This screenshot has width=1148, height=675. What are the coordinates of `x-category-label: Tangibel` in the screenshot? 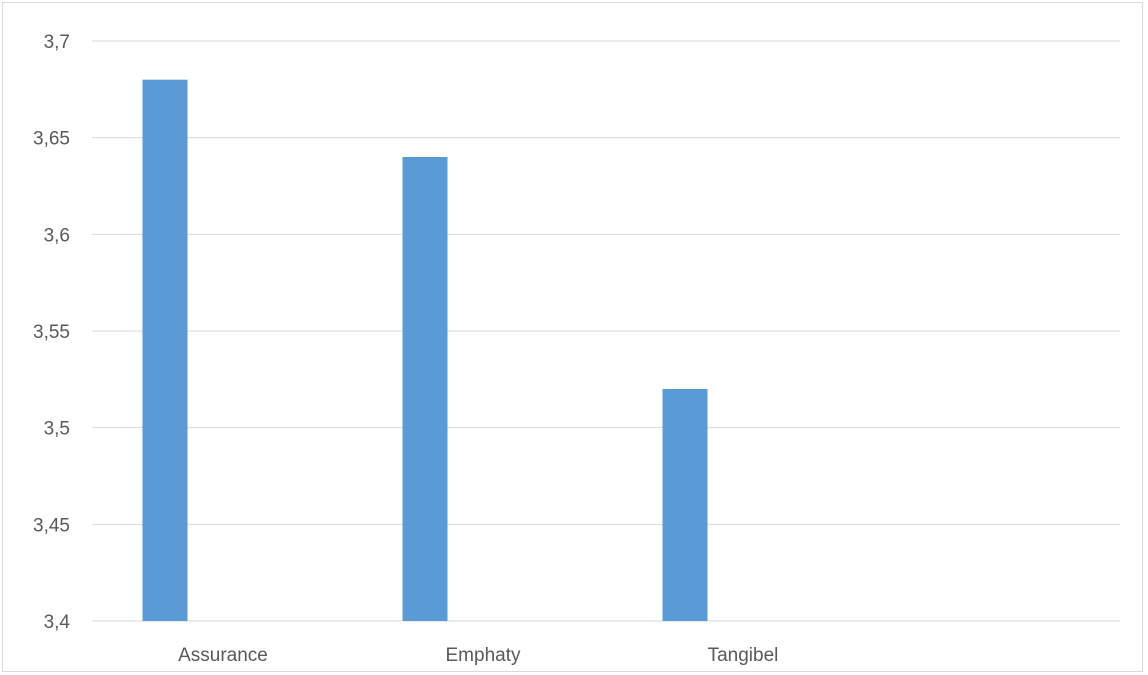 It's located at (743, 655).